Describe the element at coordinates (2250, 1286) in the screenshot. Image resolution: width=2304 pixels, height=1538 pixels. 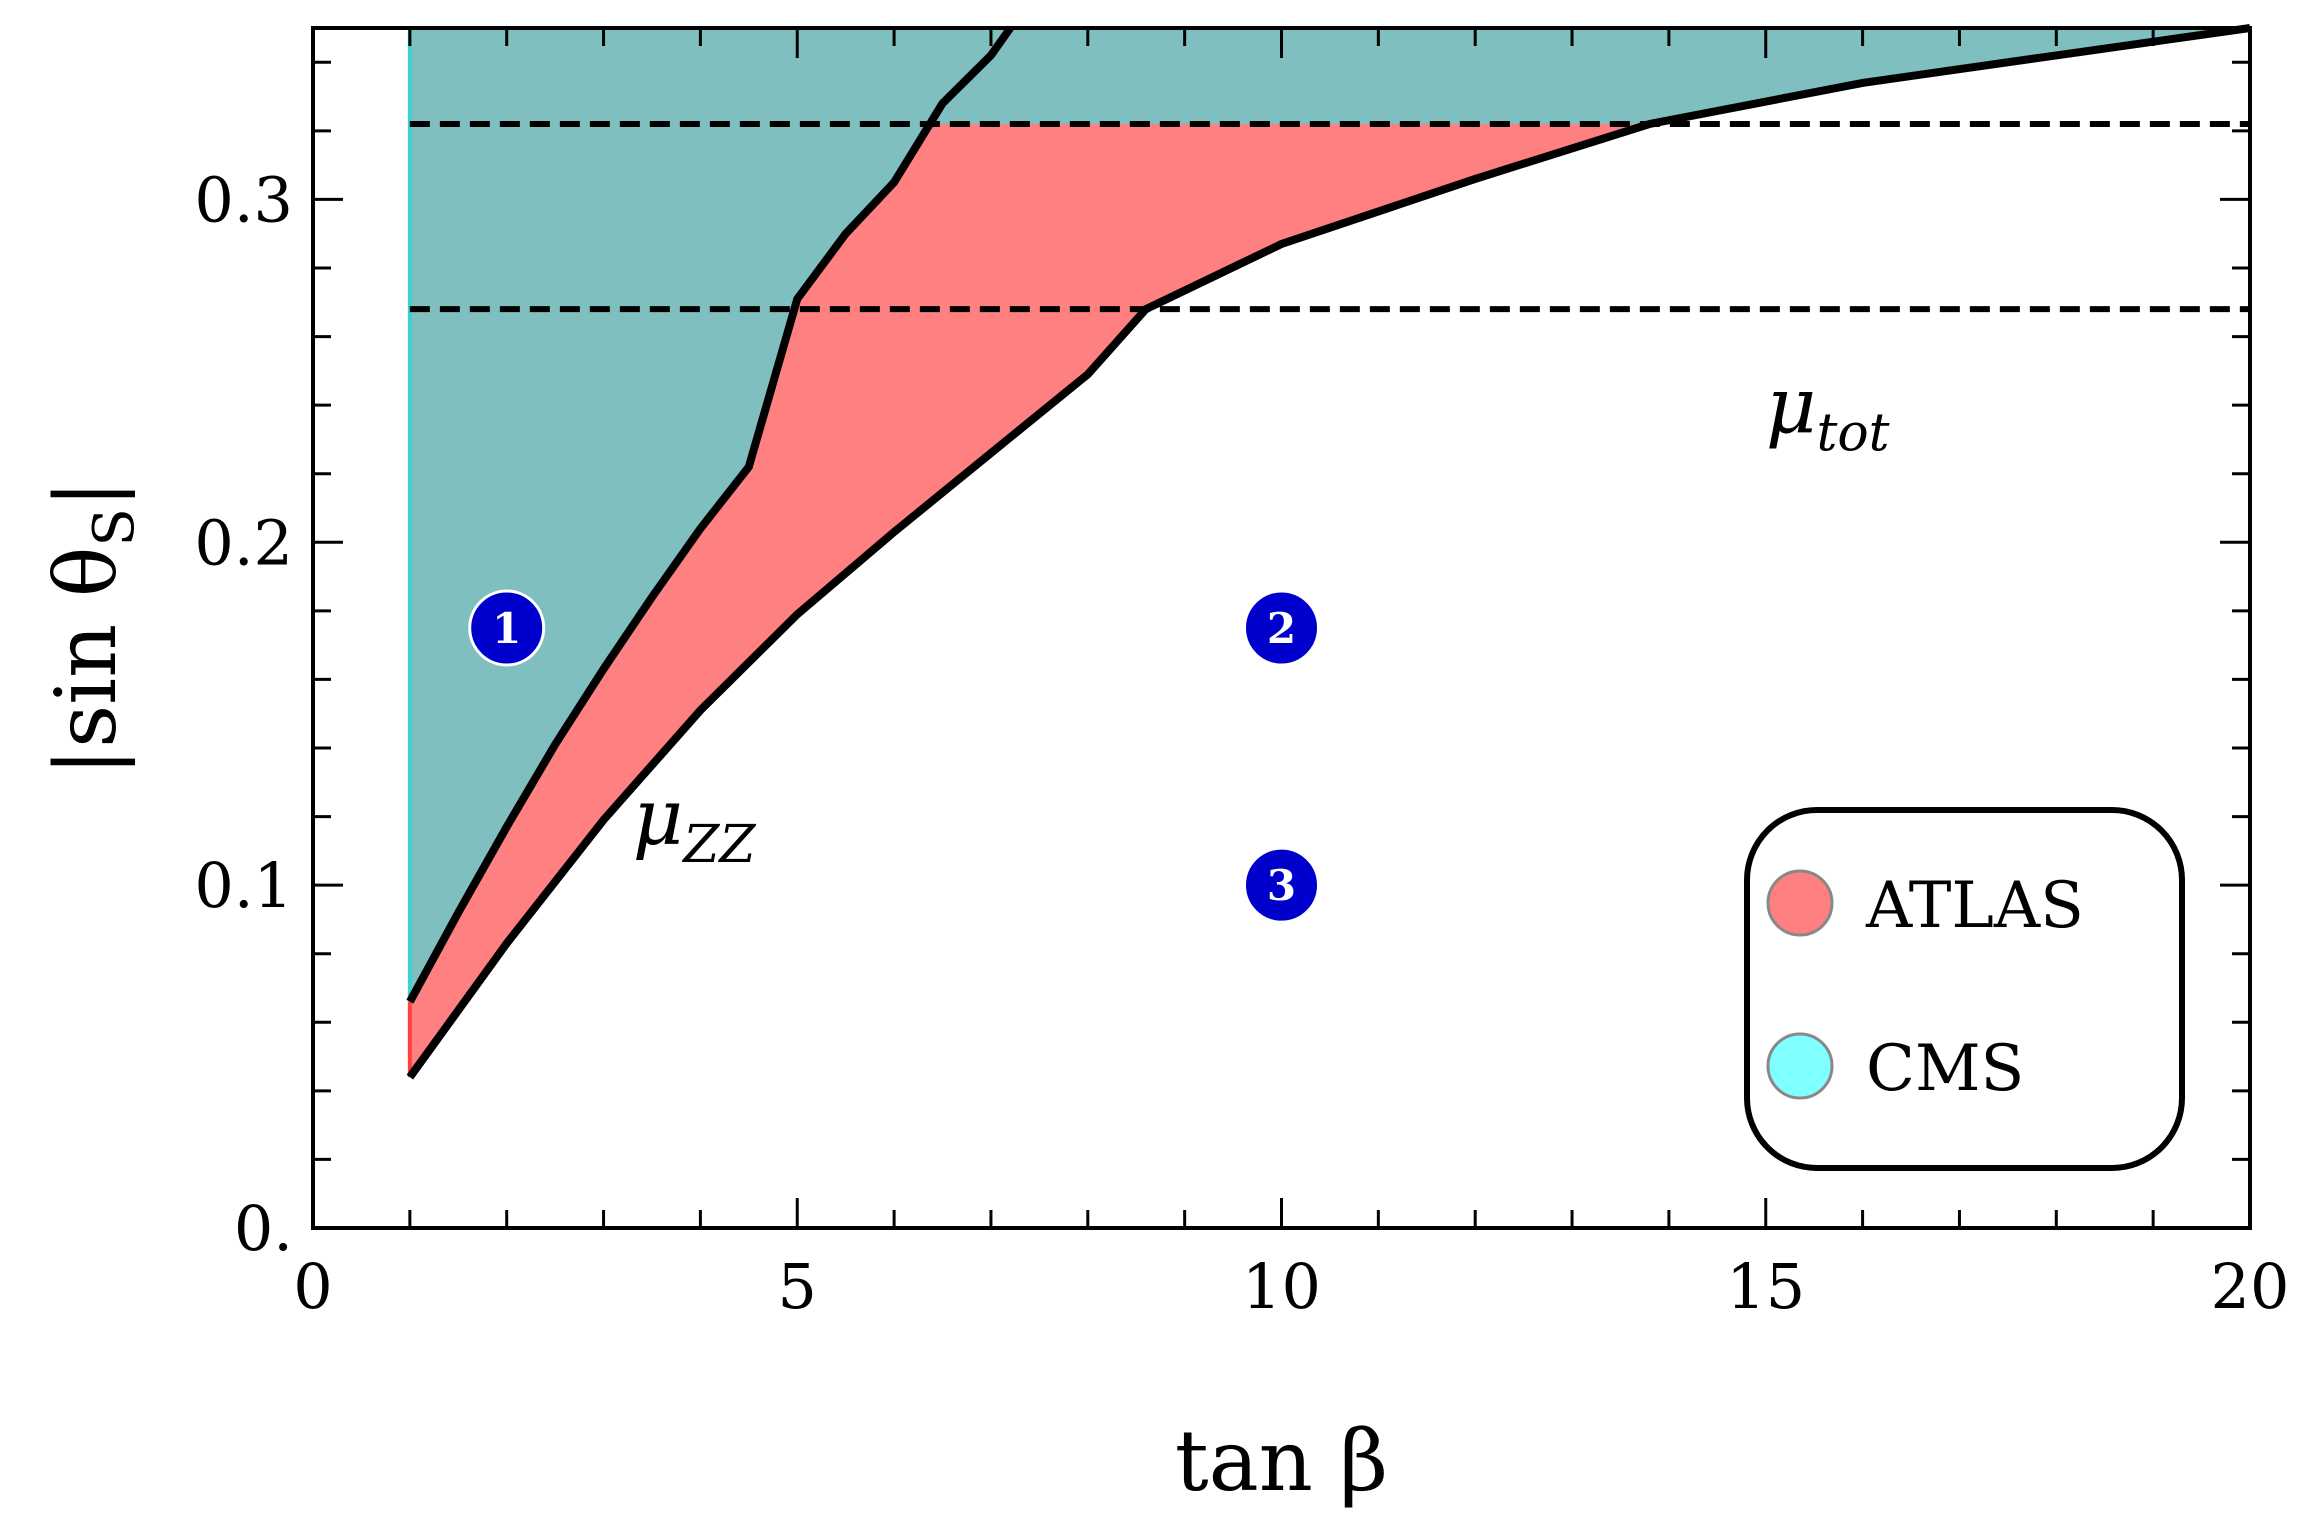
I see `x-tick-label: 20` at that location.